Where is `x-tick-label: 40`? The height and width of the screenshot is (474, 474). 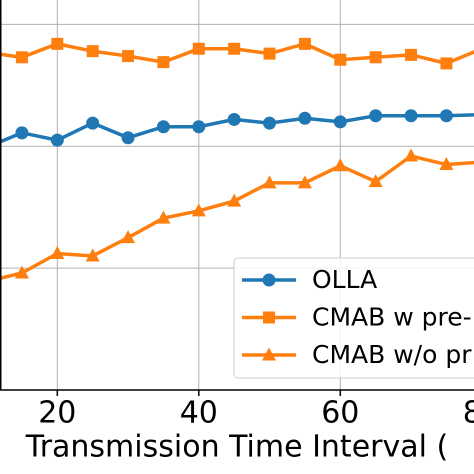
x-tick-label: 40 is located at coordinates (199, 413).